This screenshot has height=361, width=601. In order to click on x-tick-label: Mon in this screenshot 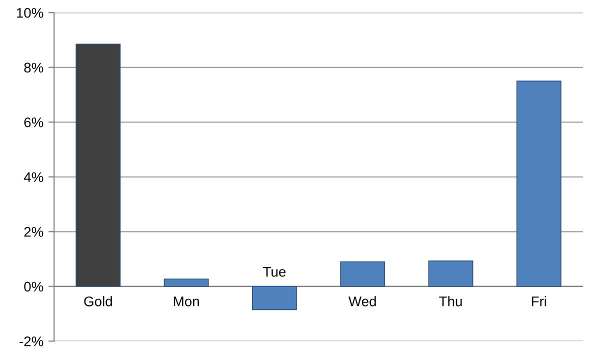, I will do `click(186, 301)`.